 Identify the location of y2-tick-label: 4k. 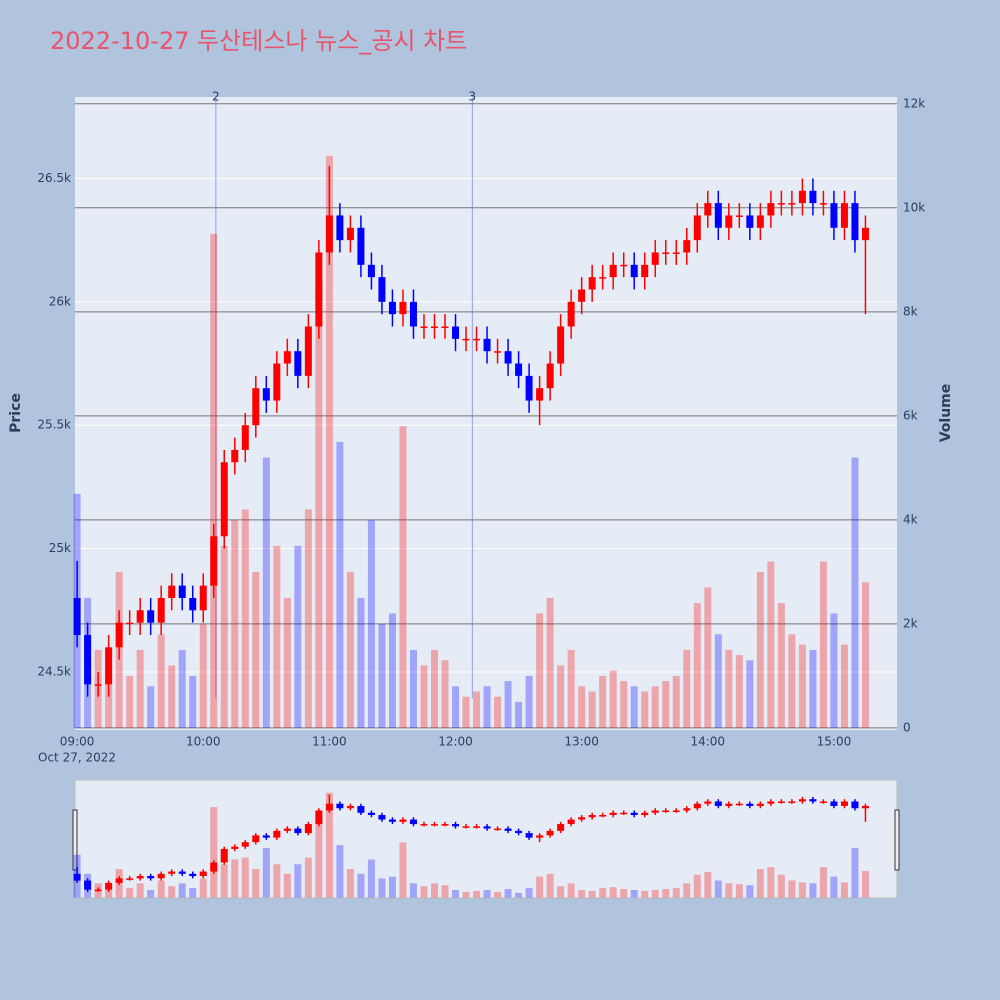
(910, 519).